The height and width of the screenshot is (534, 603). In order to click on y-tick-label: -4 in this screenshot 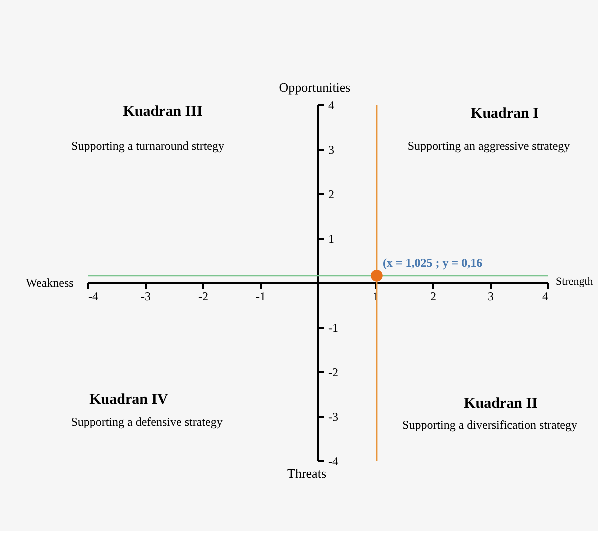, I will do `click(333, 461)`.